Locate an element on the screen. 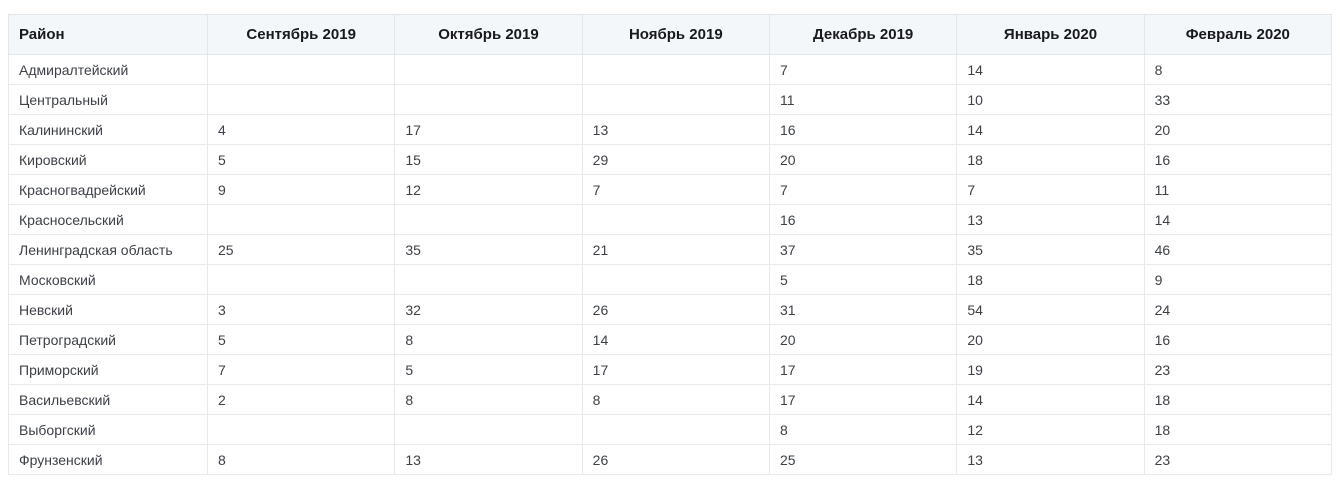 The height and width of the screenshot is (491, 1340). table-row: Ленинградская область 25 35 21 37 35 46 is located at coordinates (670, 249).